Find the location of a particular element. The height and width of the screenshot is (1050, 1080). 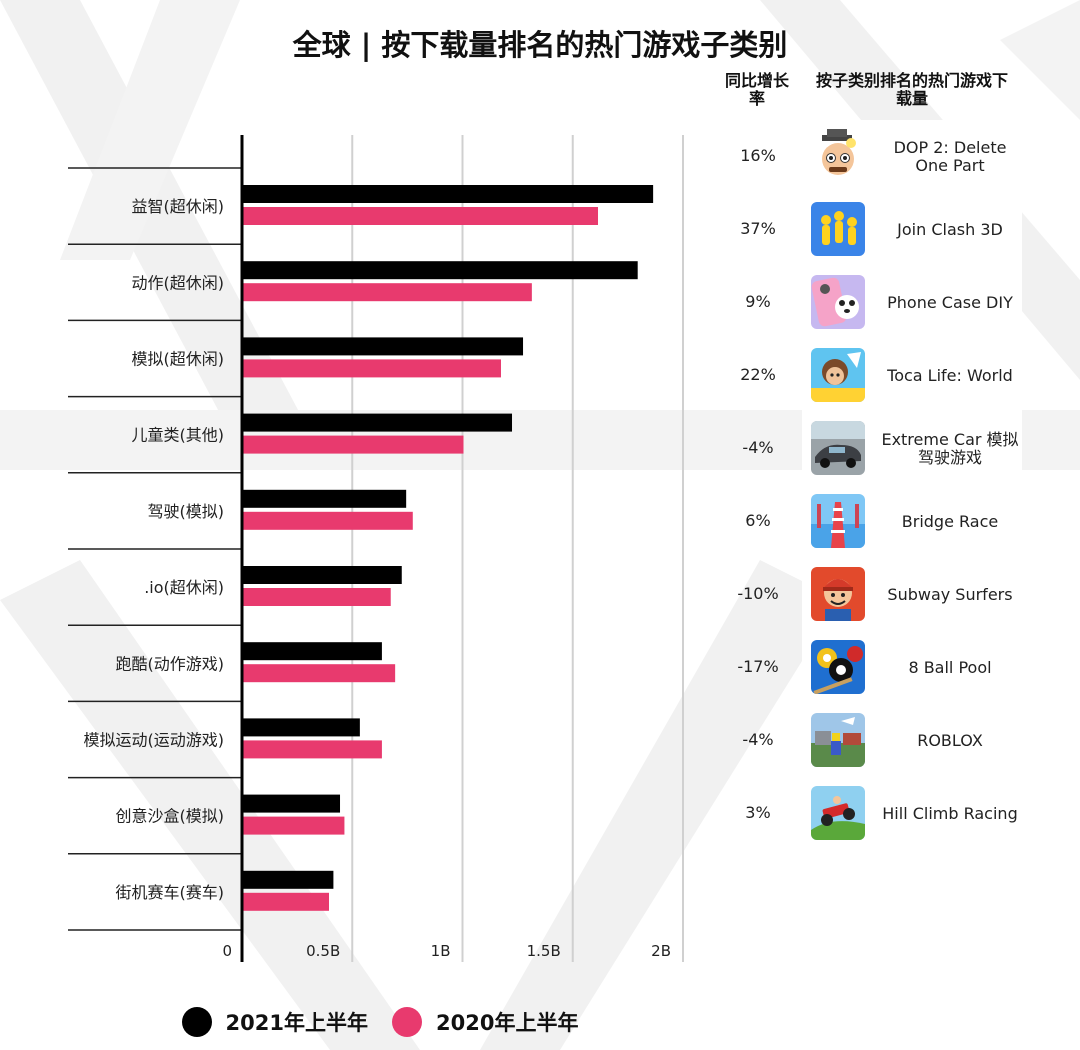

legend-item-2021: 2021年上半年 is located at coordinates (274, 1022).